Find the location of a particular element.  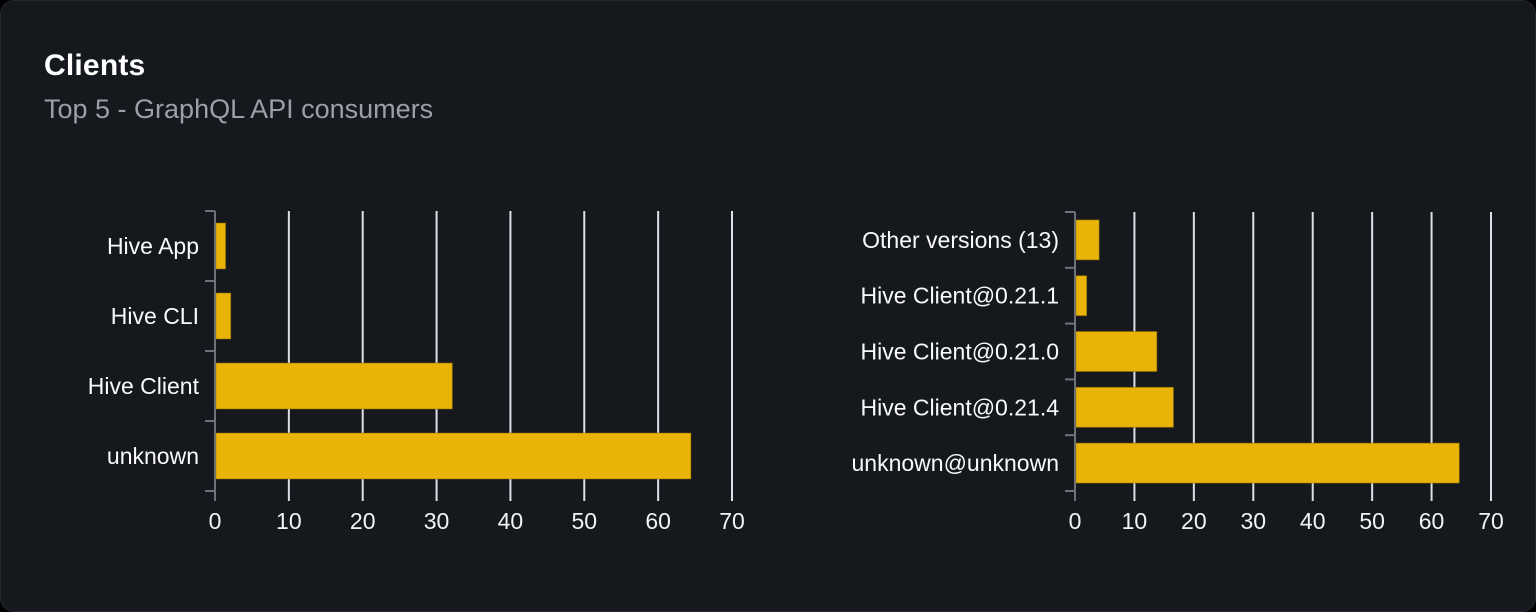

bar-unknown-unknown is located at coordinates (1267, 463).